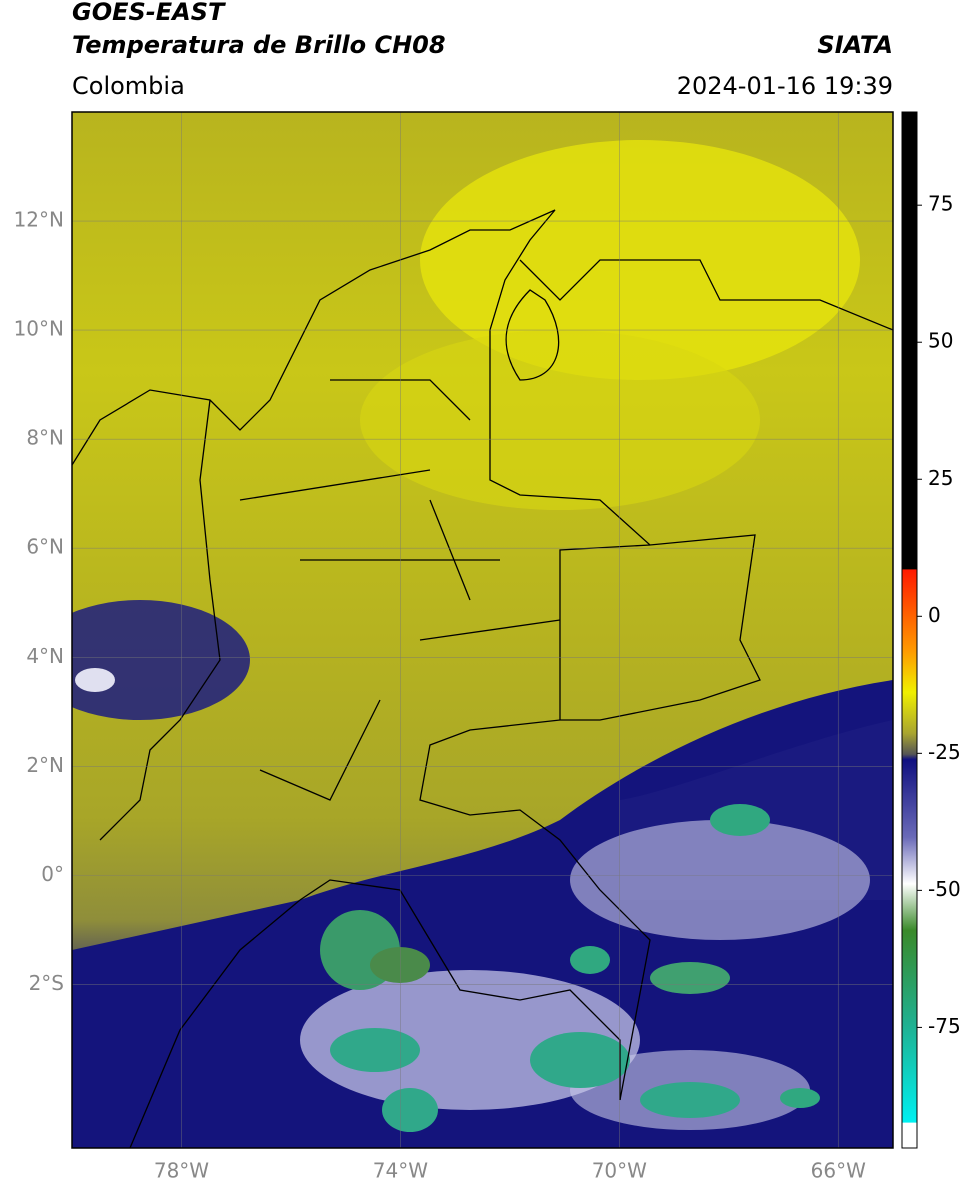 Image resolution: width=966 pixels, height=1194 pixels. I want to click on lon-label: 66°W, so click(838, 1171).